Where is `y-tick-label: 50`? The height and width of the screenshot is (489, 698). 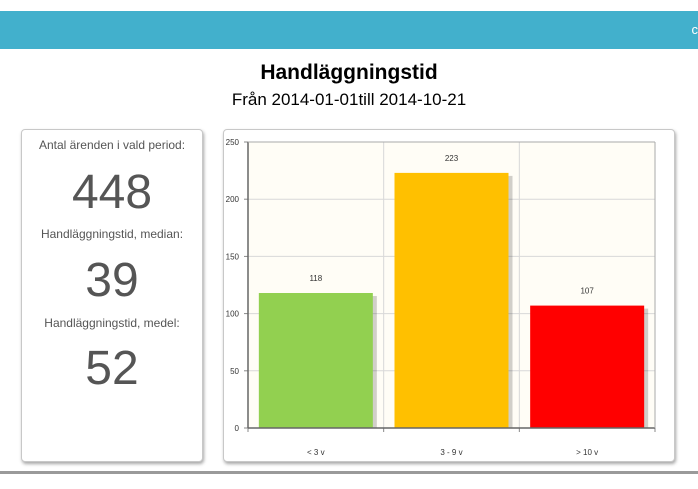
y-tick-label: 50 is located at coordinates (234, 371).